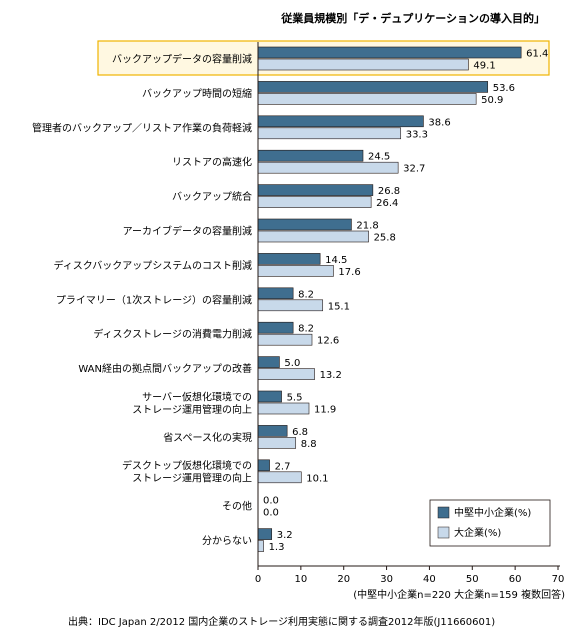  What do you see at coordinates (537, 54) in the screenshot?
I see `value-label: 61.4` at bounding box center [537, 54].